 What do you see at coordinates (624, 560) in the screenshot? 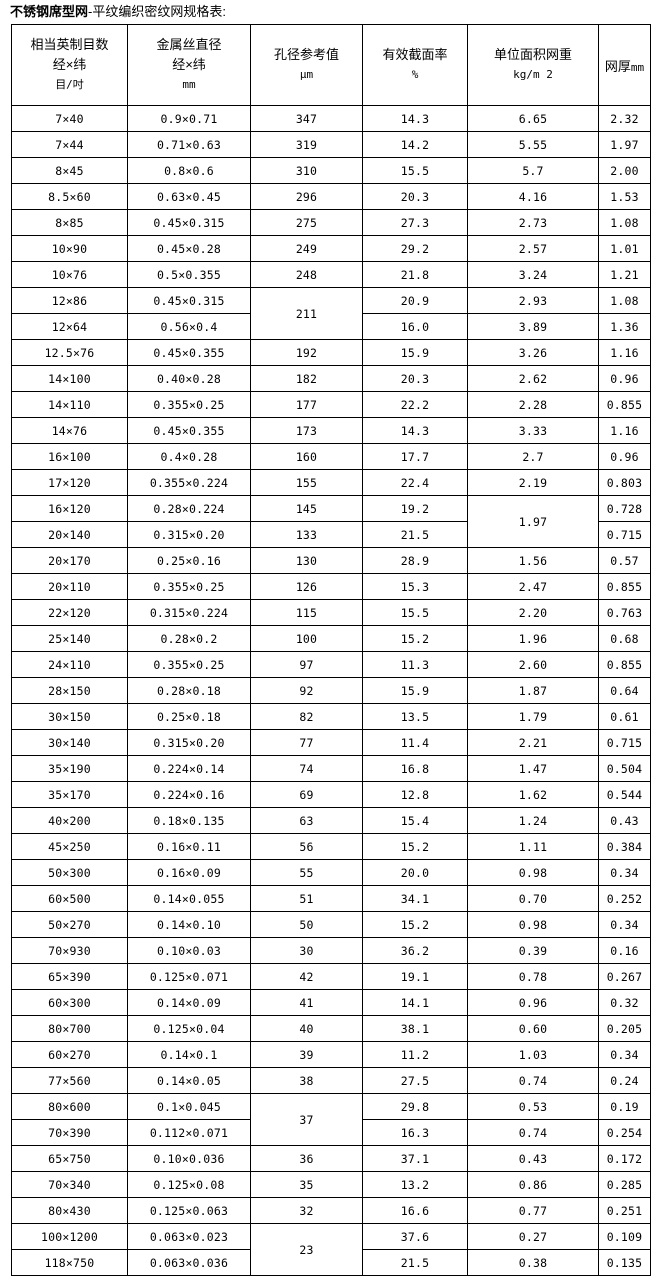
I see `cell-thickness: 0.57` at bounding box center [624, 560].